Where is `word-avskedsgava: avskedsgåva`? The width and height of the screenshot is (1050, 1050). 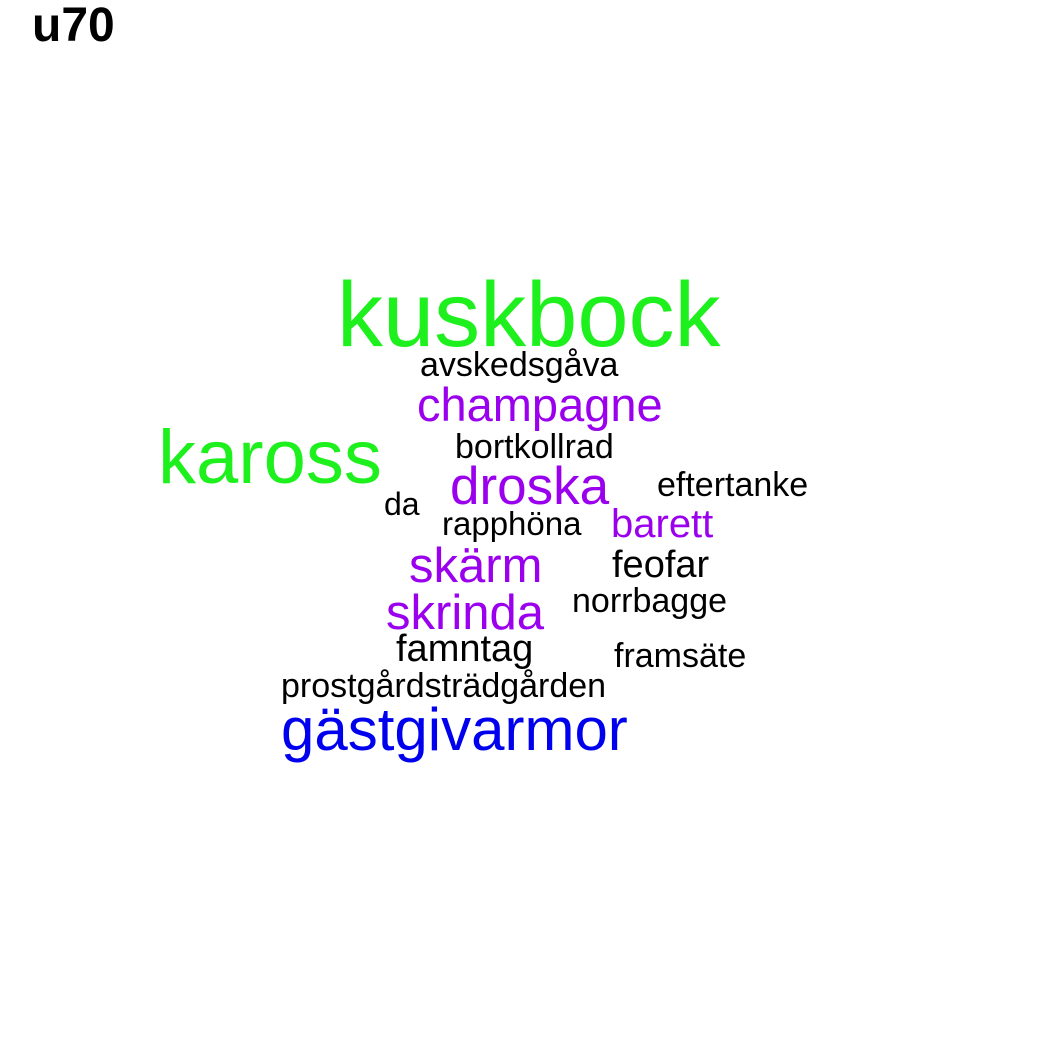
word-avskedsgava: avskedsgåva is located at coordinates (519, 365).